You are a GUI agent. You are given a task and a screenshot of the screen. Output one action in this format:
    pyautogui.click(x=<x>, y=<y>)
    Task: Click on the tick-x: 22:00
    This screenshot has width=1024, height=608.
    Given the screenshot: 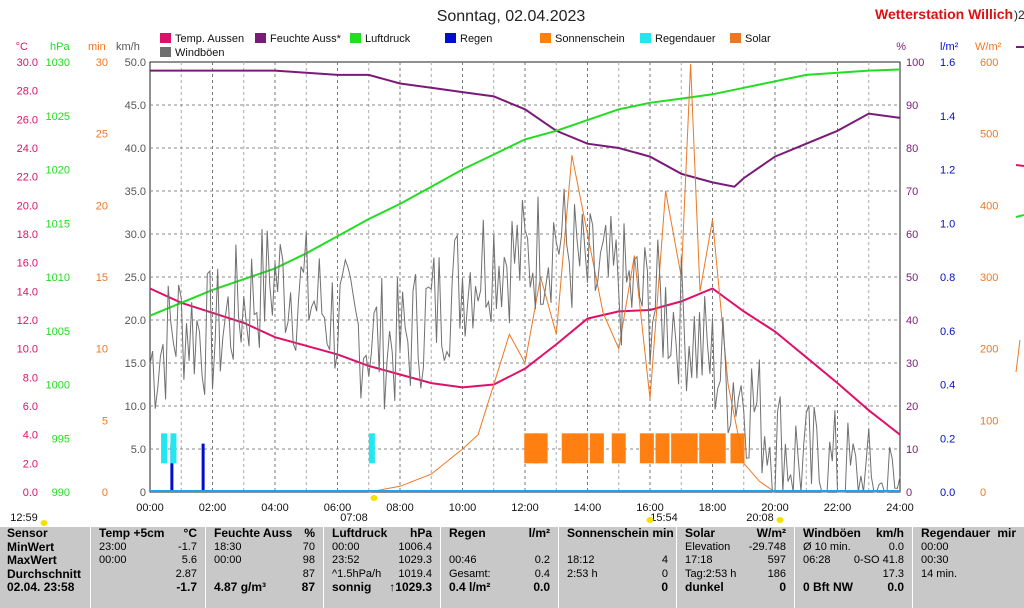 What is the action you would take?
    pyautogui.click(x=838, y=508)
    